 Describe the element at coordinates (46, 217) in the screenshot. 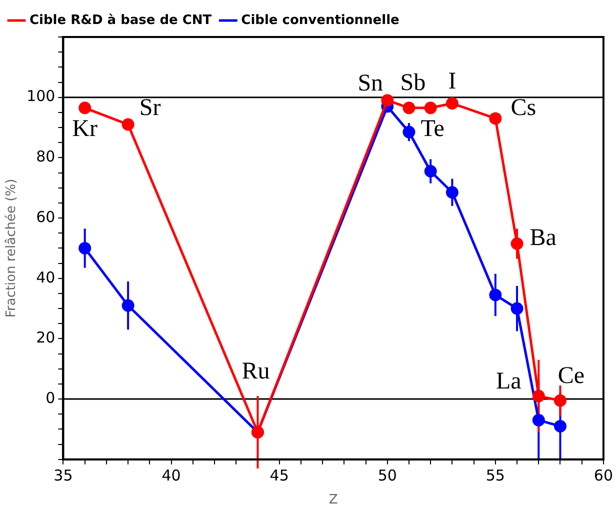

I see `y-tick-label: 60` at that location.